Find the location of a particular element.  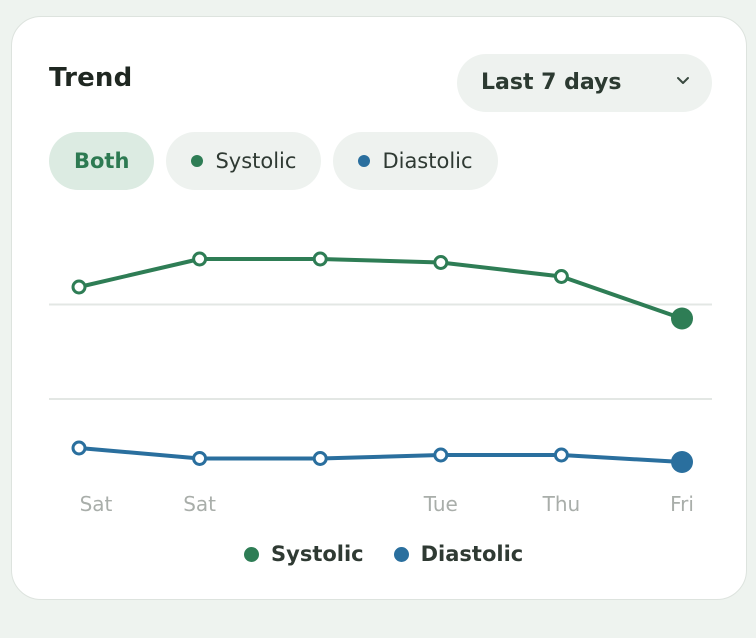

diastolic-dot-icon is located at coordinates (364, 161).